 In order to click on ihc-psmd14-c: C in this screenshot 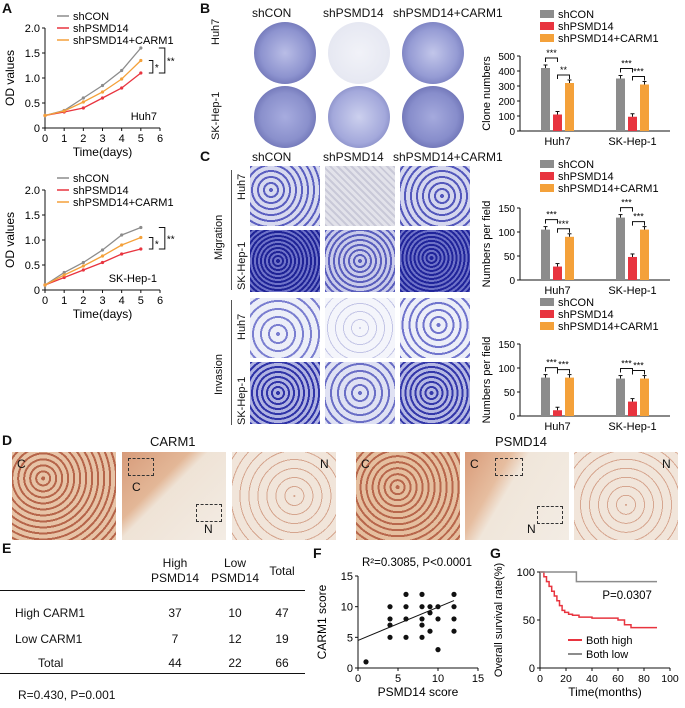, I will do `click(408, 496)`.